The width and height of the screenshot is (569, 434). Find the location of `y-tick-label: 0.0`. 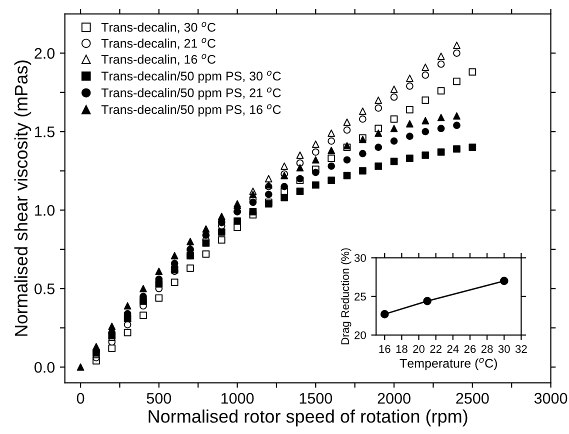

y-tick-label: 0.0 is located at coordinates (44, 367).